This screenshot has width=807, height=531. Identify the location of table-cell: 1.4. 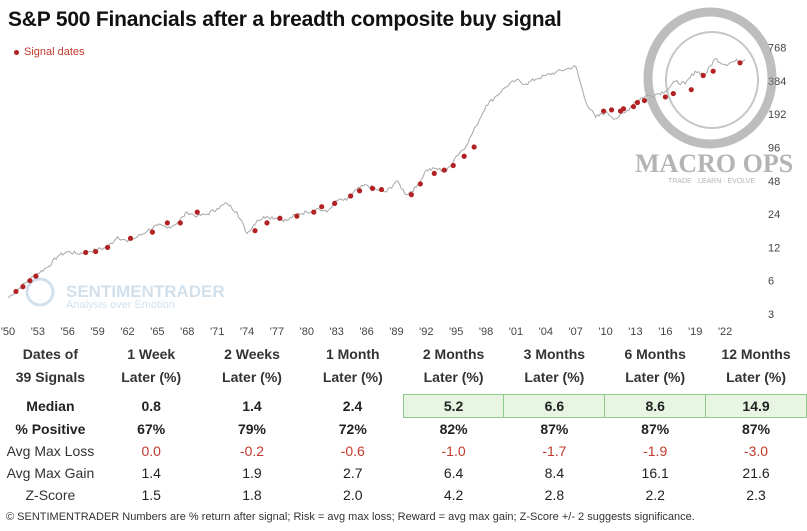
(252, 406).